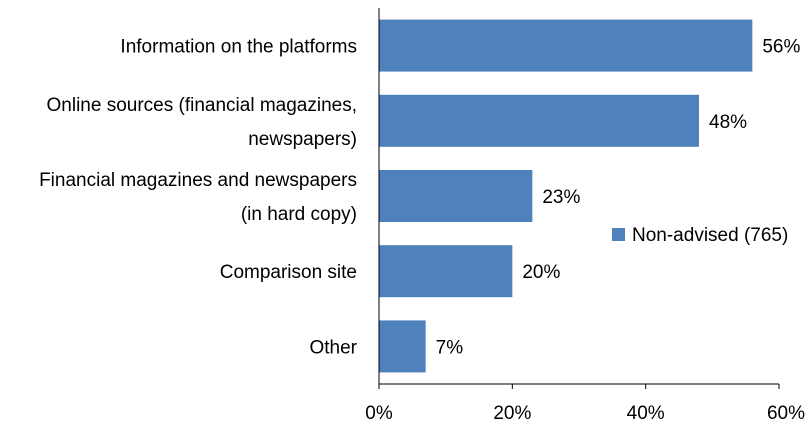 This screenshot has height=426, width=809. Describe the element at coordinates (238, 47) in the screenshot. I see `category-label-0: Information on the platforms` at that location.